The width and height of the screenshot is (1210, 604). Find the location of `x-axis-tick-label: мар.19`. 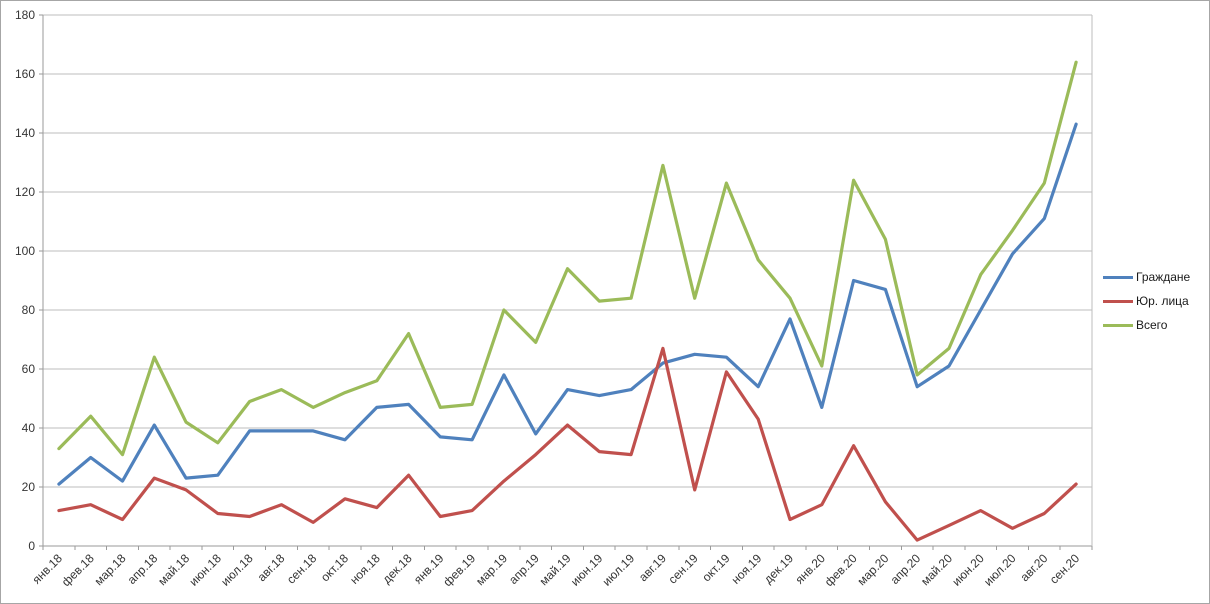

x-axis-tick-label: мар.19 is located at coordinates (491, 569).